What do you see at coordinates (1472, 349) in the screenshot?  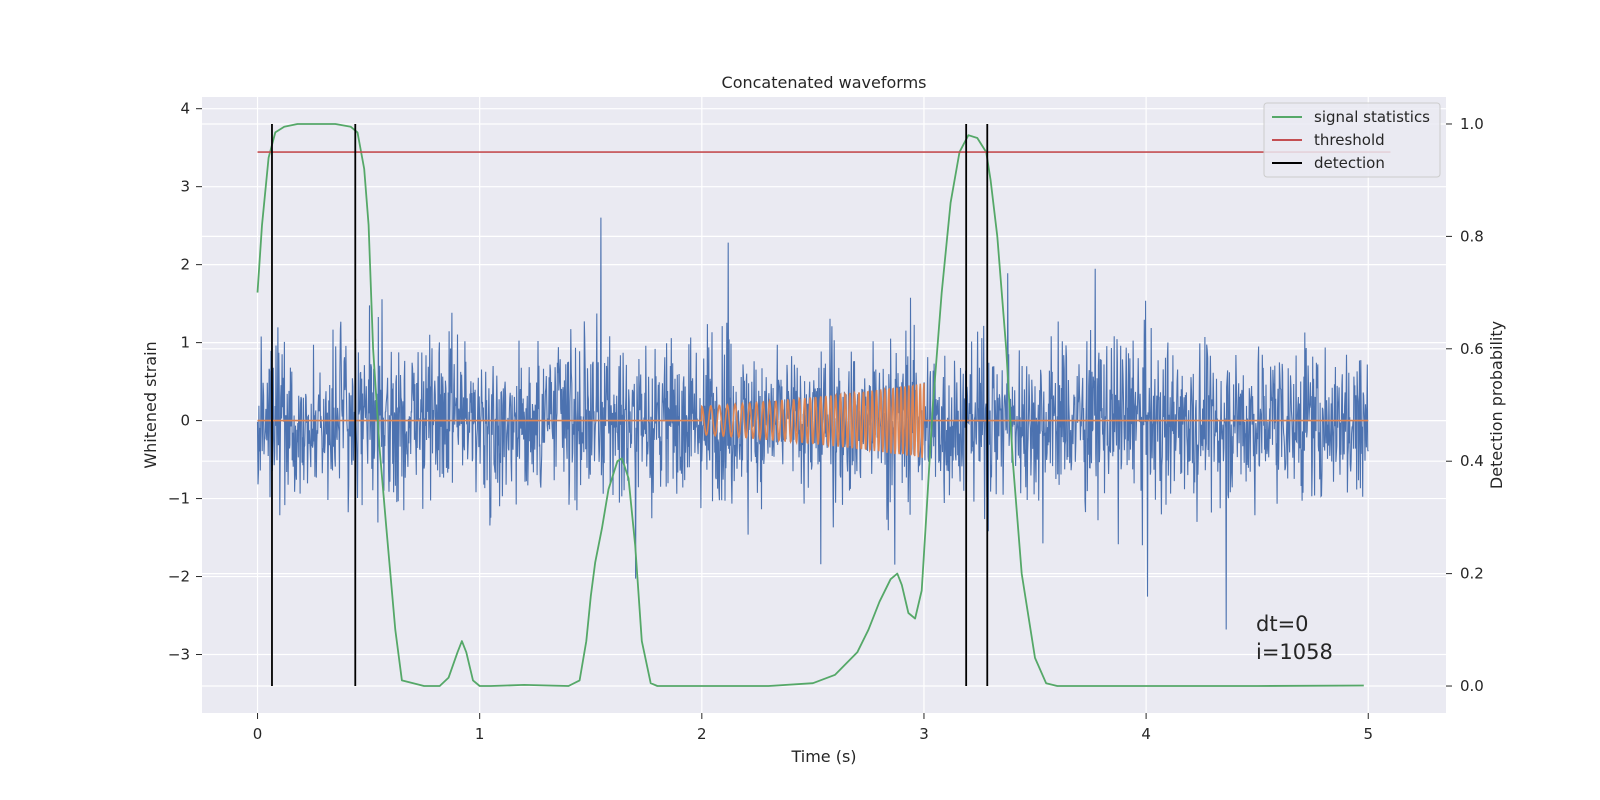 I see `y2-tick-label: 0.6` at bounding box center [1472, 349].